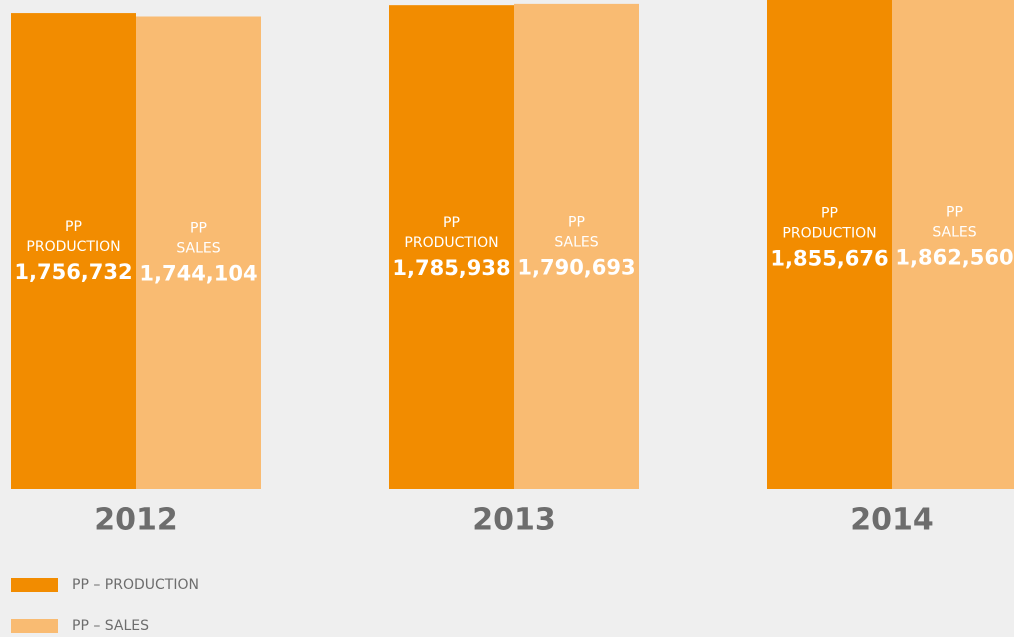 The height and width of the screenshot is (637, 1014). Describe the element at coordinates (892, 520) in the screenshot. I see `x-tick-label: 2014` at that location.